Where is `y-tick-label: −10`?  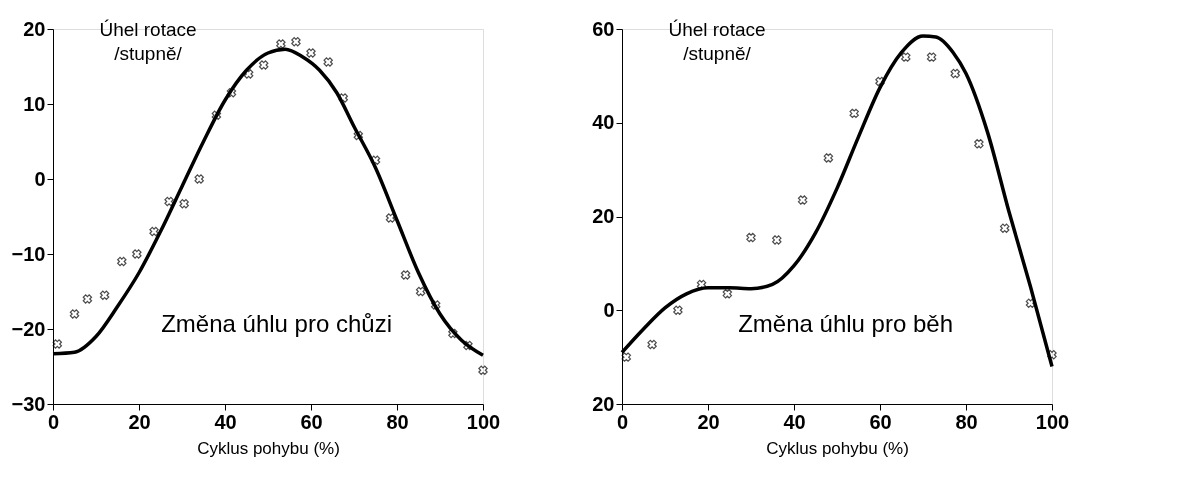
y-tick-label: −10 is located at coordinates (28, 253).